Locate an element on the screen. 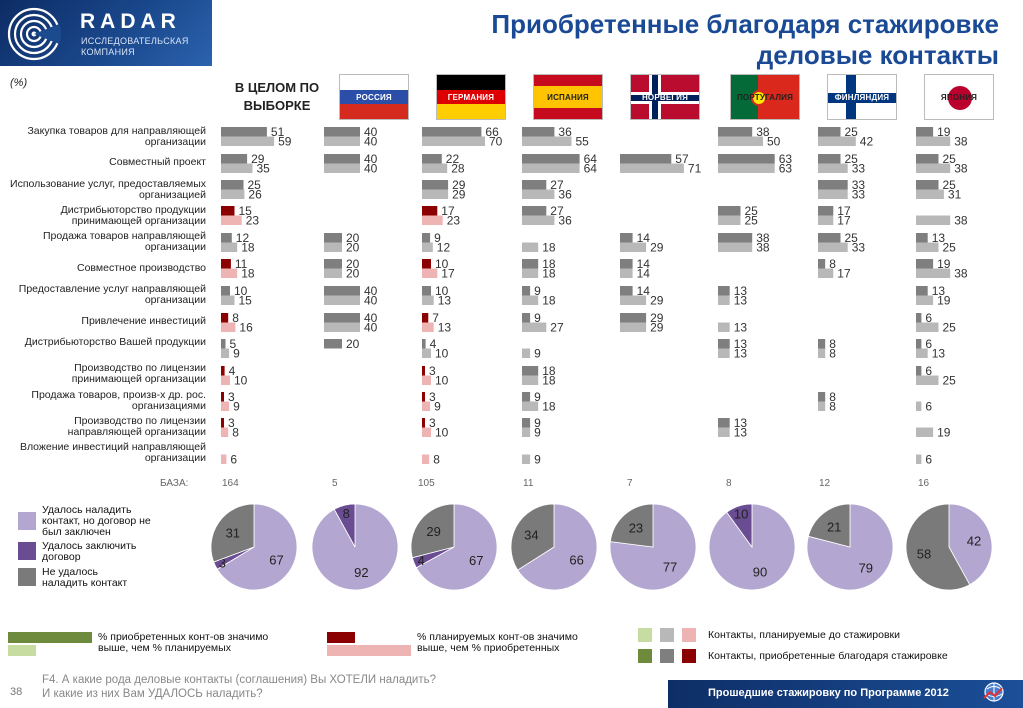 The width and height of the screenshot is (1023, 708). base-value: 8 is located at coordinates (729, 483).